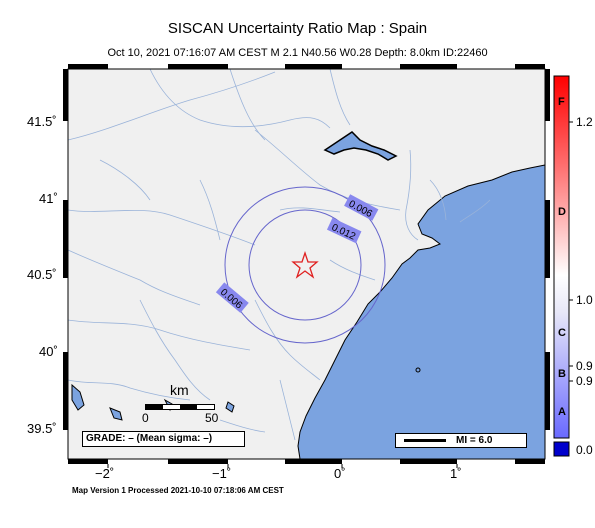 This screenshot has width=595, height=528. I want to click on scale-unit: km, so click(179, 390).